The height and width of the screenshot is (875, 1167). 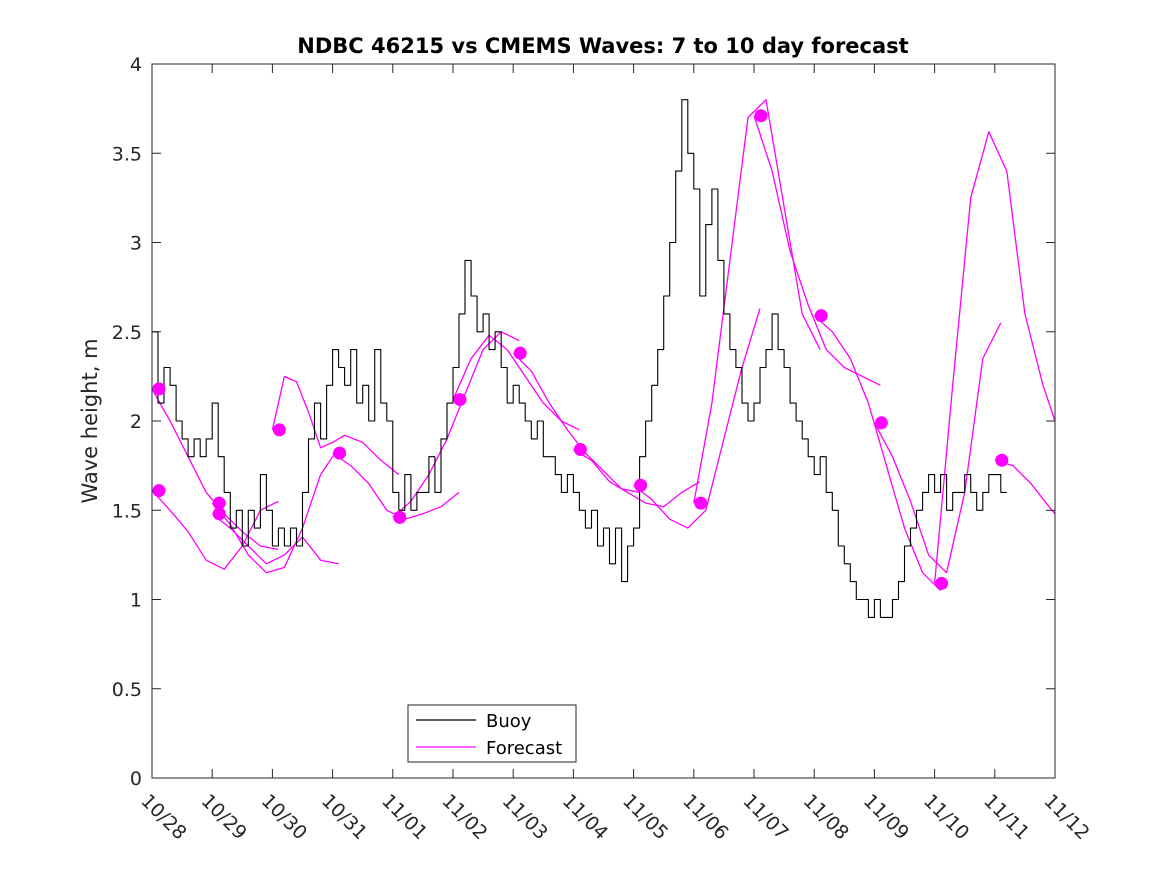 What do you see at coordinates (127, 690) in the screenshot?
I see `y-tick-label: 0.5` at bounding box center [127, 690].